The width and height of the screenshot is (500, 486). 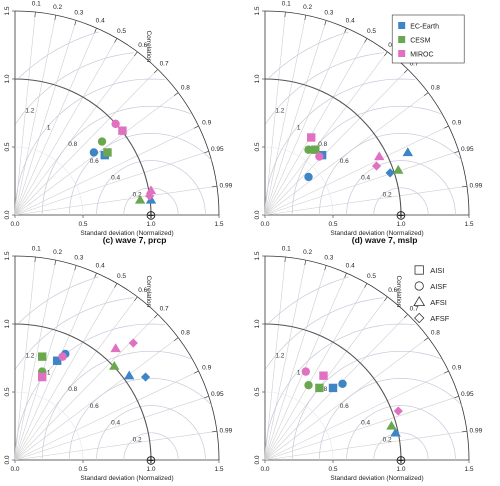 I want to click on x-tick-label: 0.0, so click(x=264, y=224).